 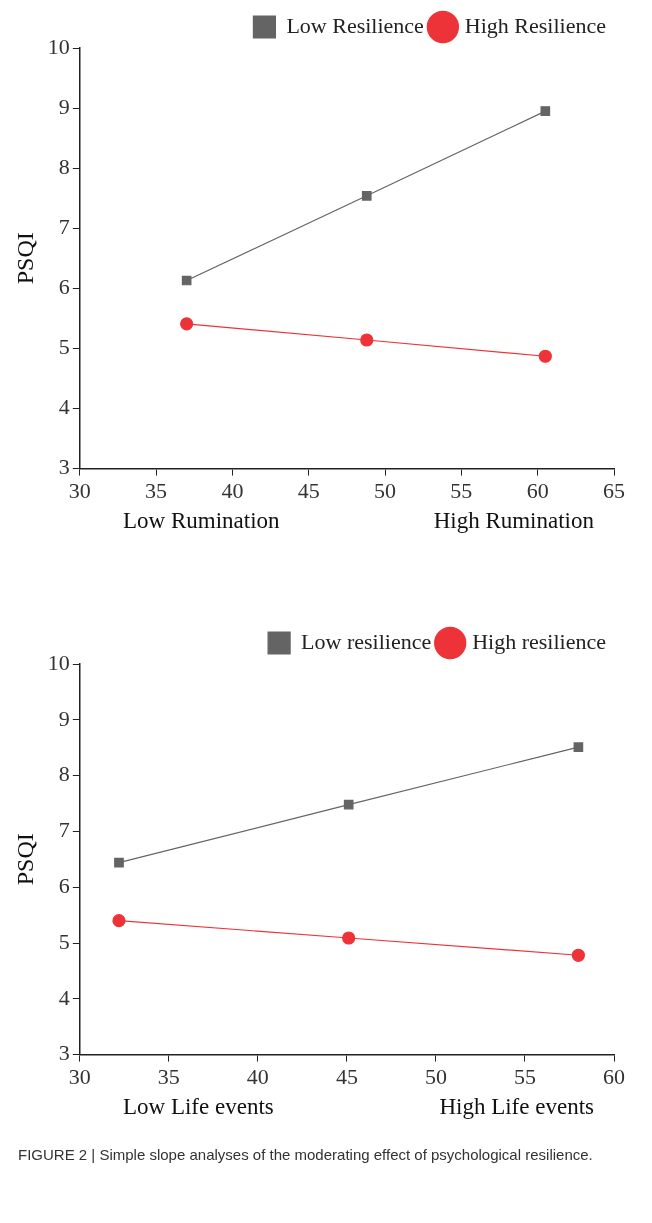 What do you see at coordinates (201, 521) in the screenshot?
I see `text: Low Rumination` at bounding box center [201, 521].